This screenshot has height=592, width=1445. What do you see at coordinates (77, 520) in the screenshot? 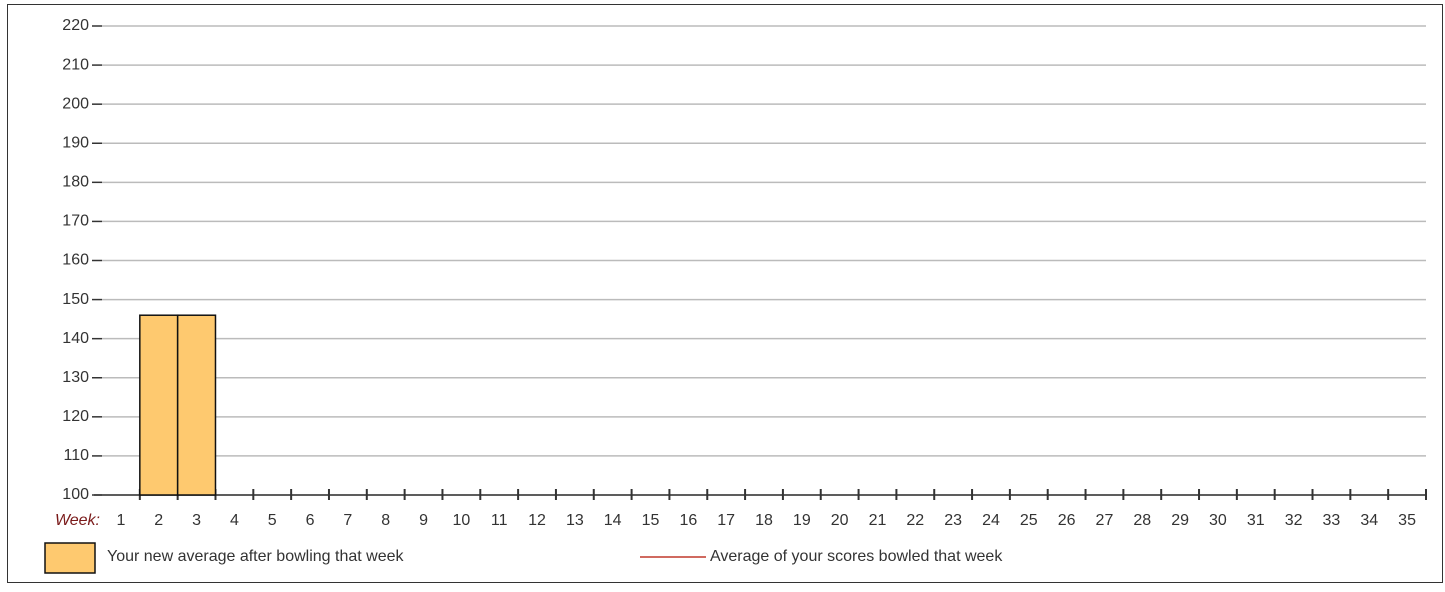
I see `x-axis-label: Week:` at bounding box center [77, 520].